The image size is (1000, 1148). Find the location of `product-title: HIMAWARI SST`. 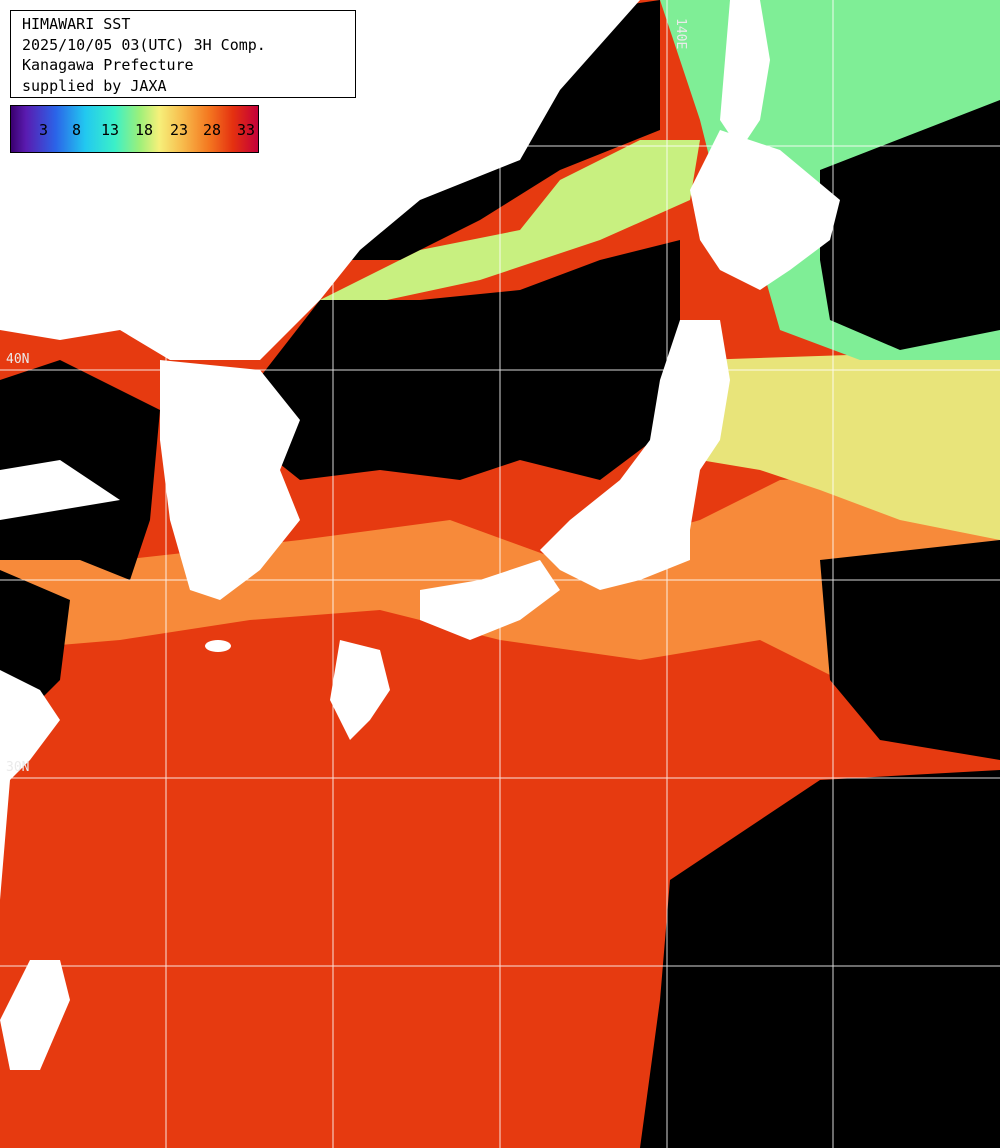

product-title: HIMAWARI SST is located at coordinates (76, 24).